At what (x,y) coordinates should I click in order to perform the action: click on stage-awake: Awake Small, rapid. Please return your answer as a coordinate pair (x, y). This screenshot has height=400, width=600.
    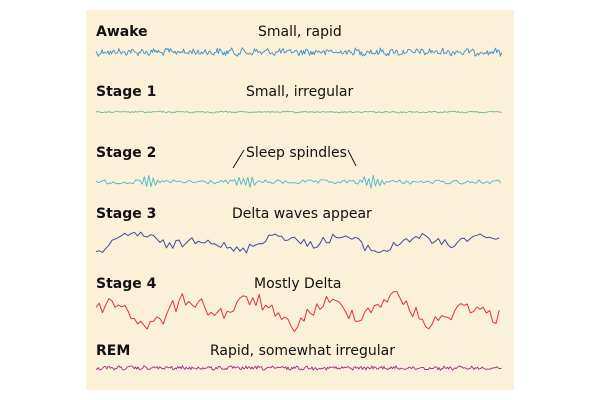
    Looking at the image, I should click on (299, 40).